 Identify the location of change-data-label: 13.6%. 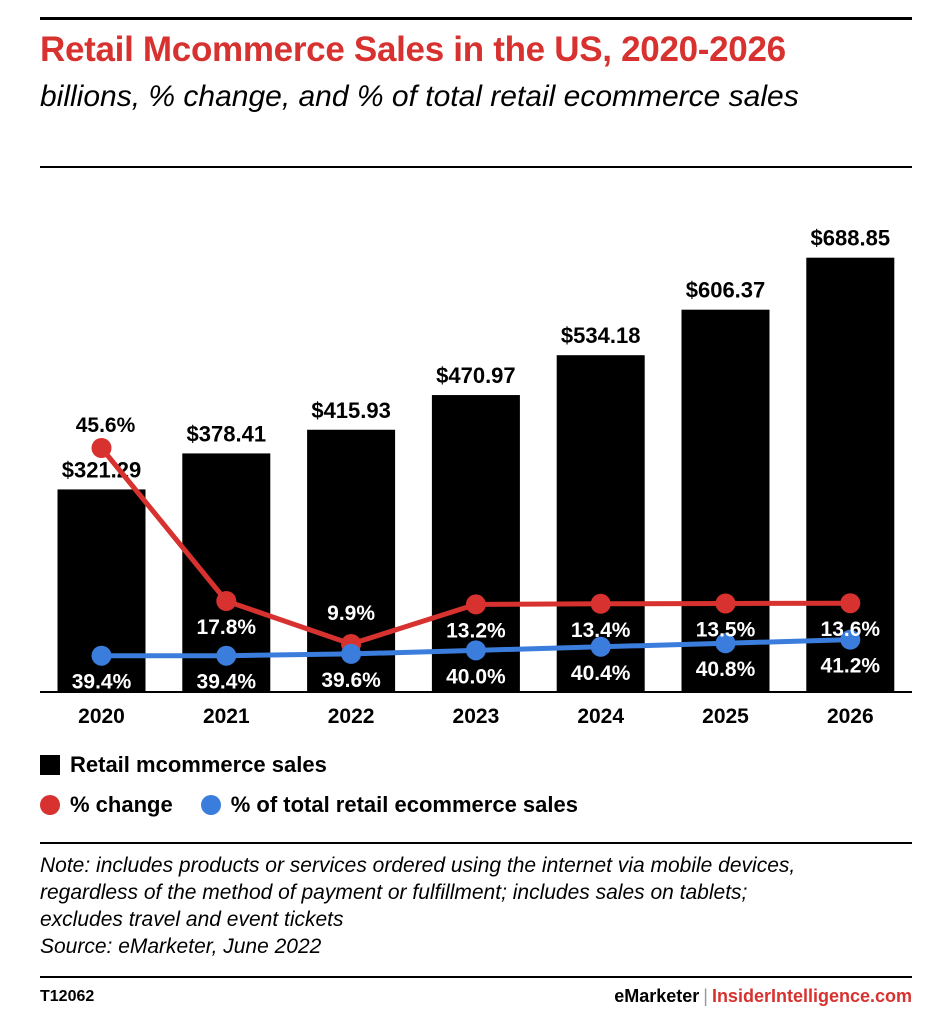
(851, 629).